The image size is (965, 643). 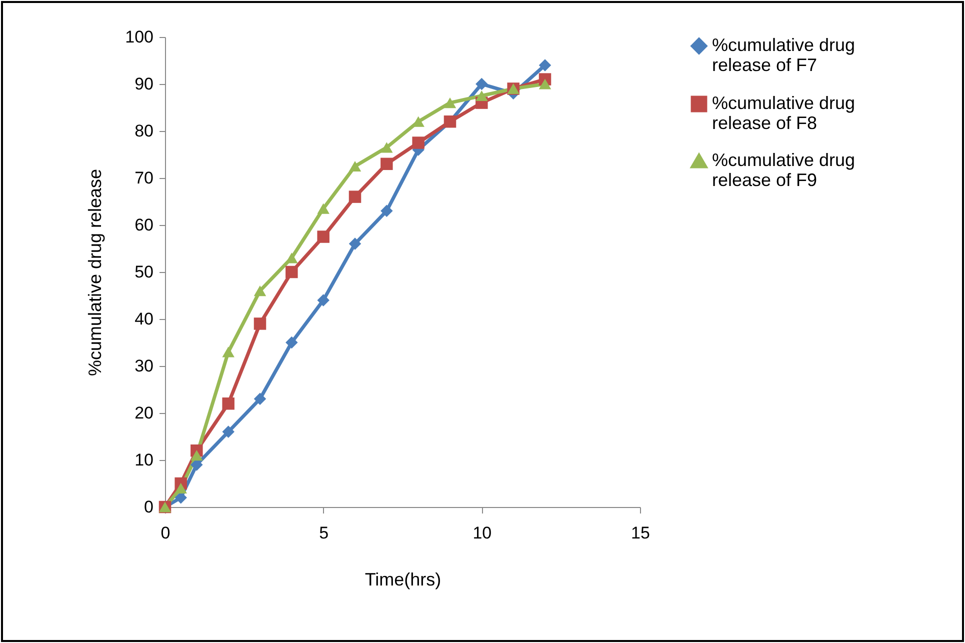 I want to click on y-tick-label: 50, so click(x=144, y=272).